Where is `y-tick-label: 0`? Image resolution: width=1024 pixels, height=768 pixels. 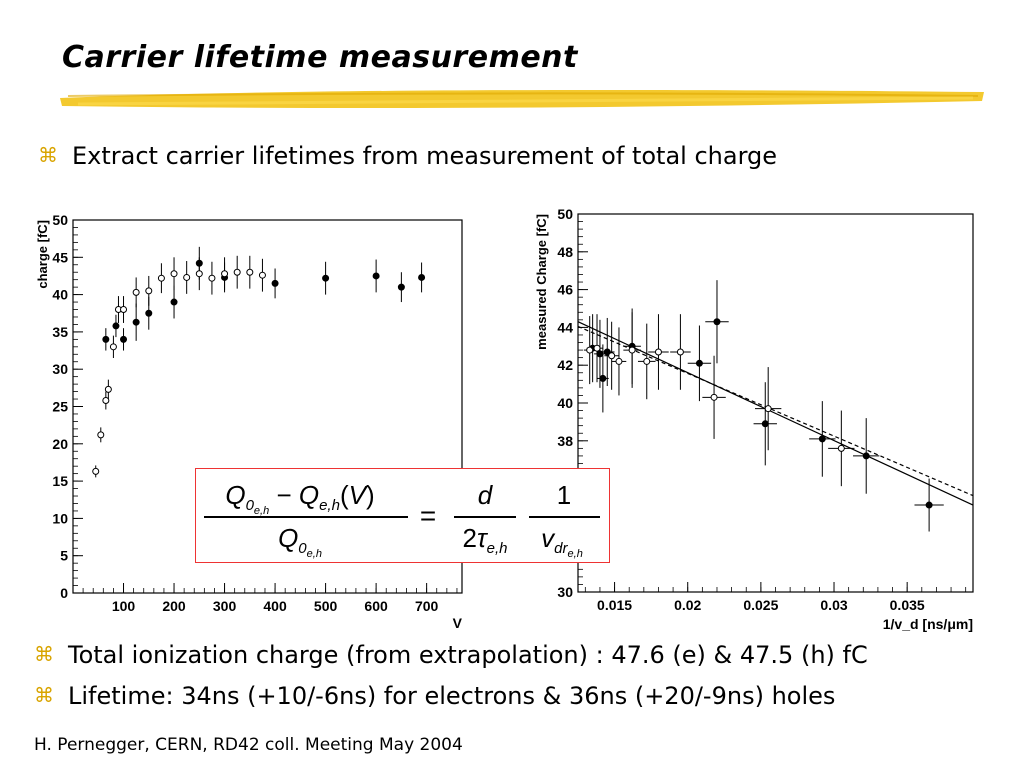 y-tick-label: 0 is located at coordinates (64, 593).